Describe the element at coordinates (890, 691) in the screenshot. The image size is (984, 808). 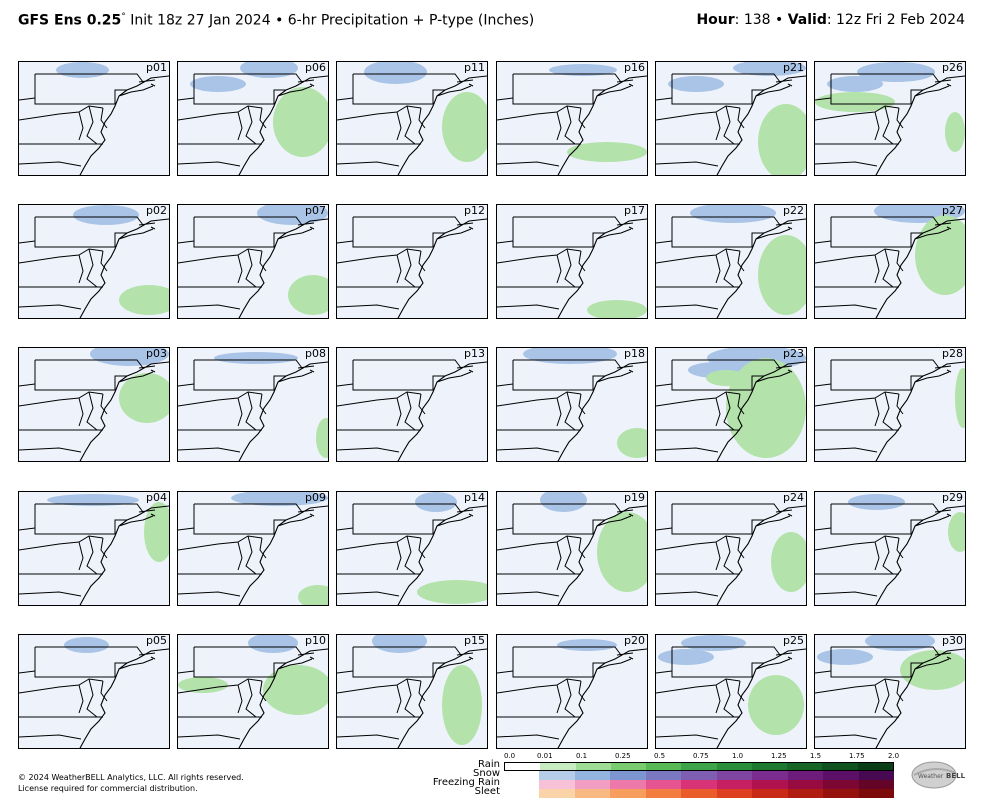
I see `map-panel-p30: p30` at that location.